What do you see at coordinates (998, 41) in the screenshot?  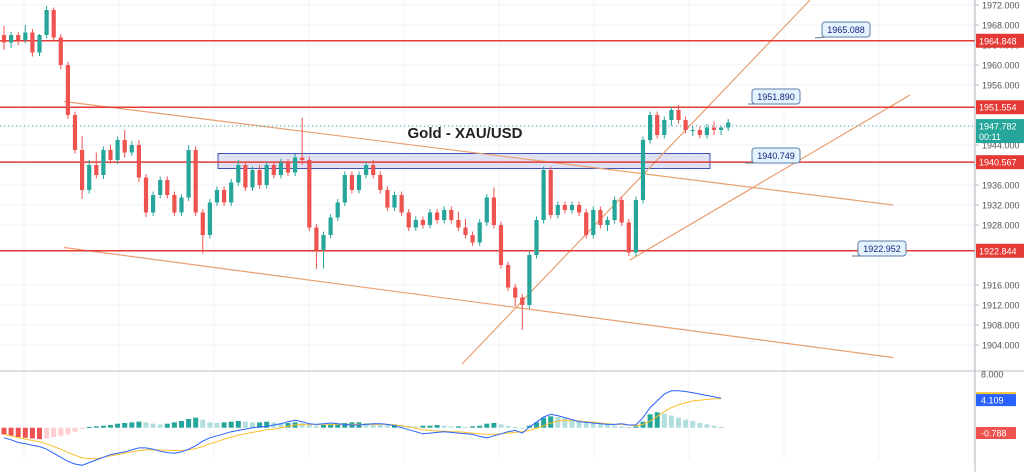 I see `level-price-label: 1964.848` at bounding box center [998, 41].